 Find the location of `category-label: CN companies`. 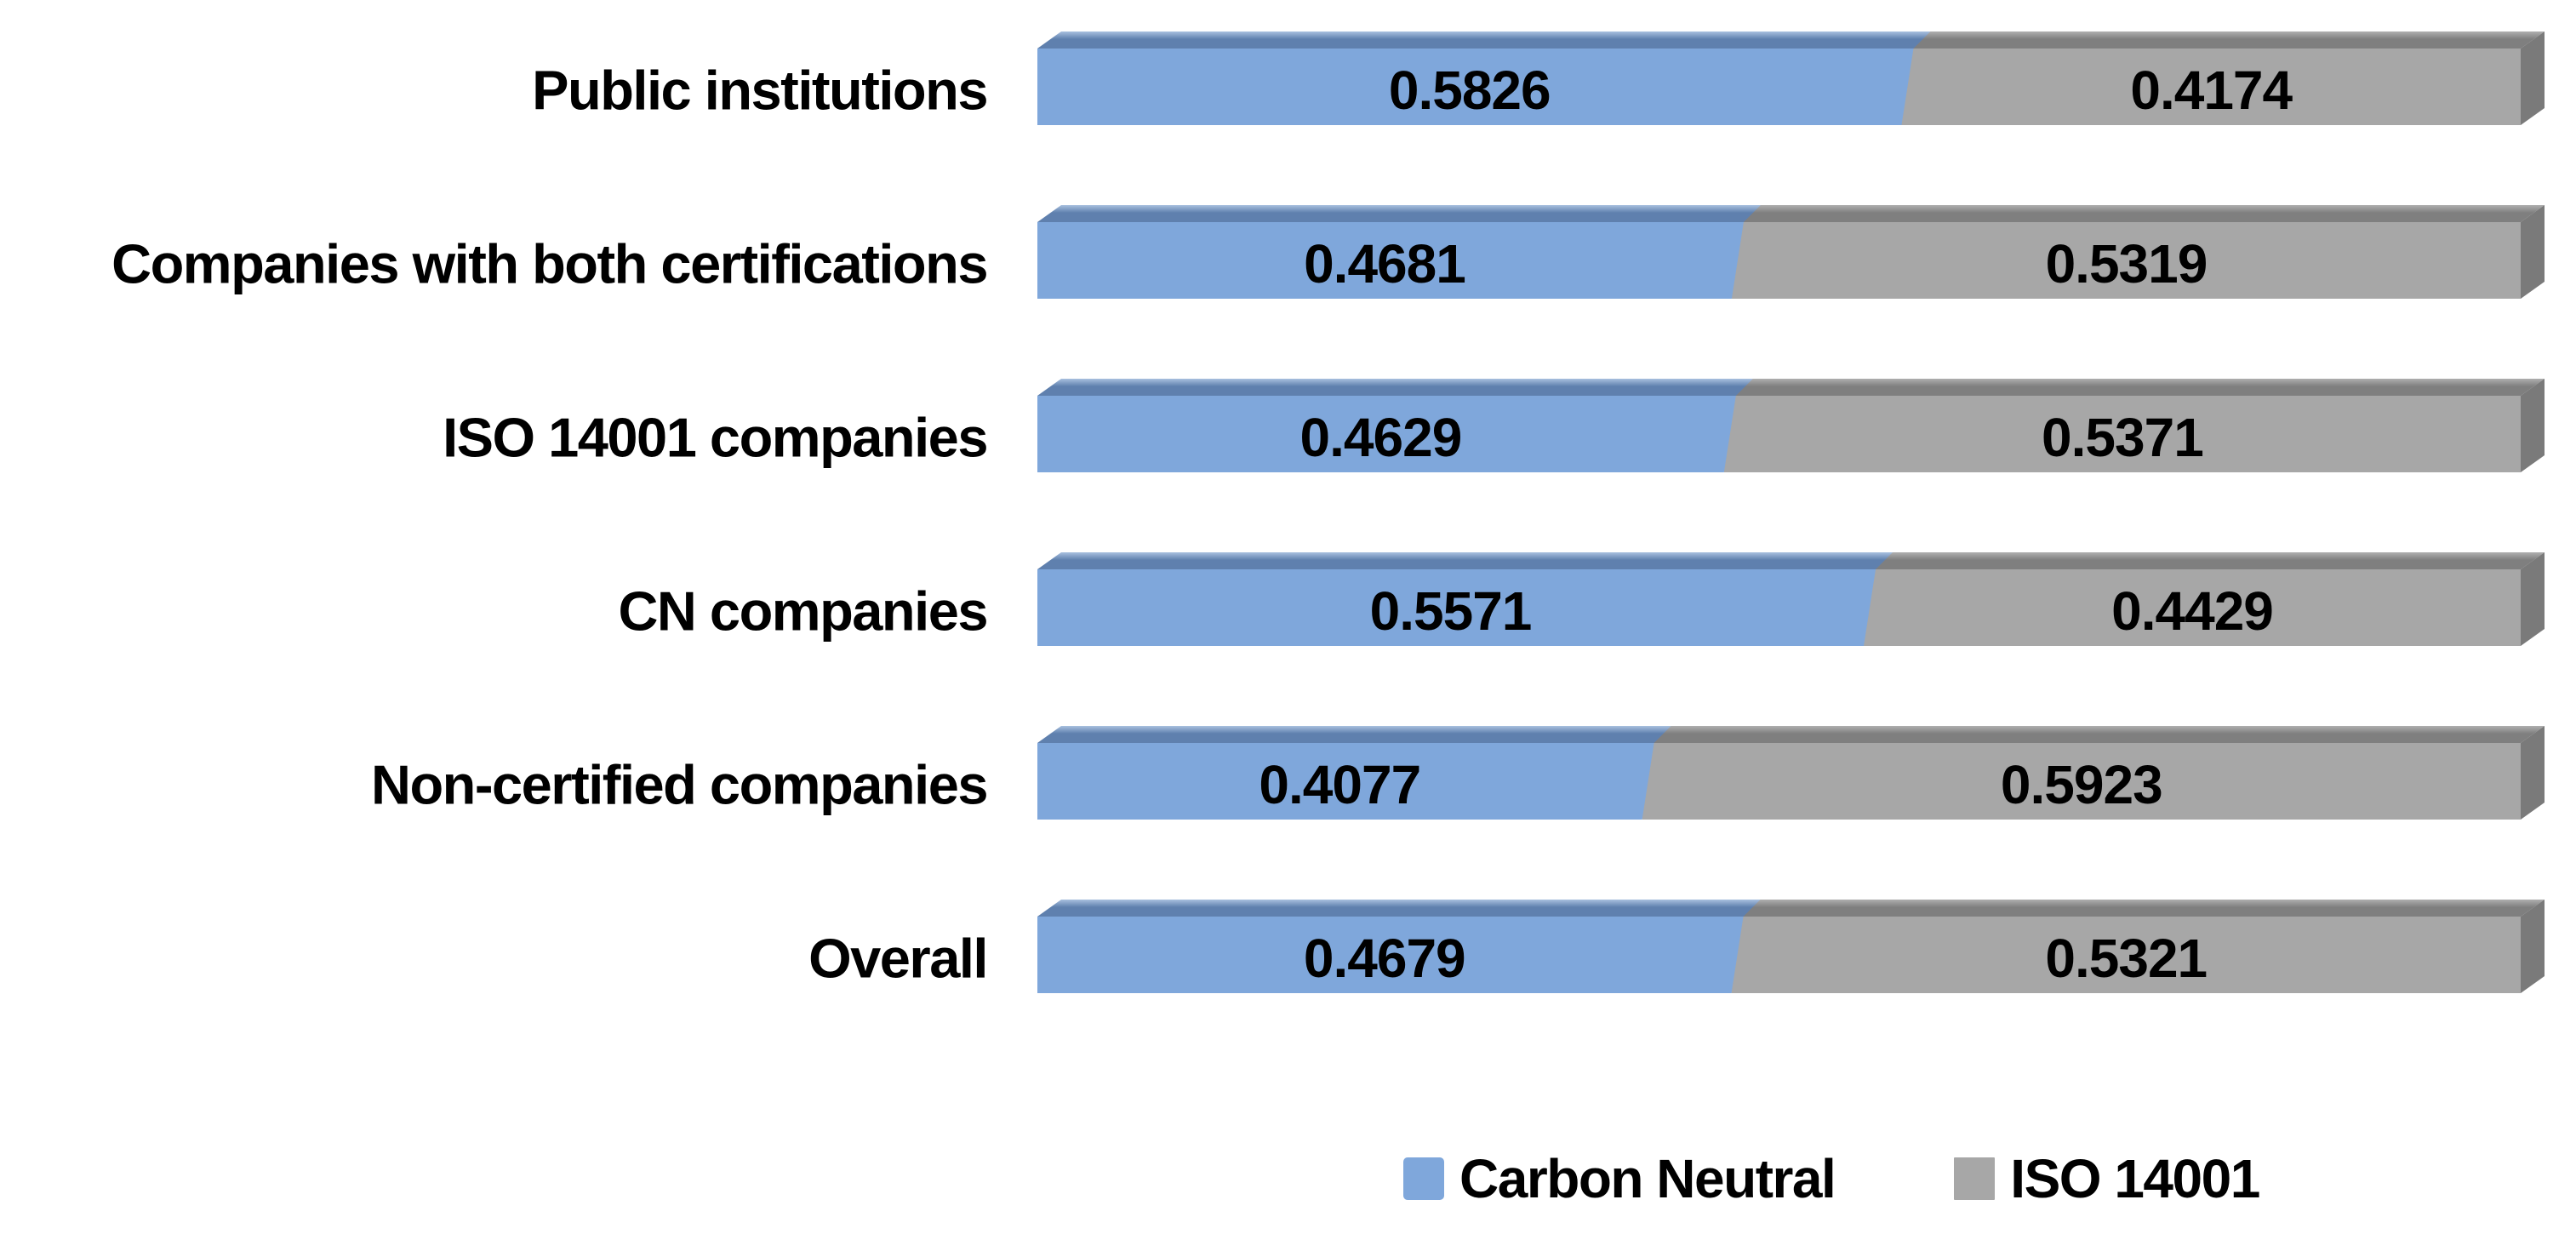

category-label: CN companies is located at coordinates (802, 611).